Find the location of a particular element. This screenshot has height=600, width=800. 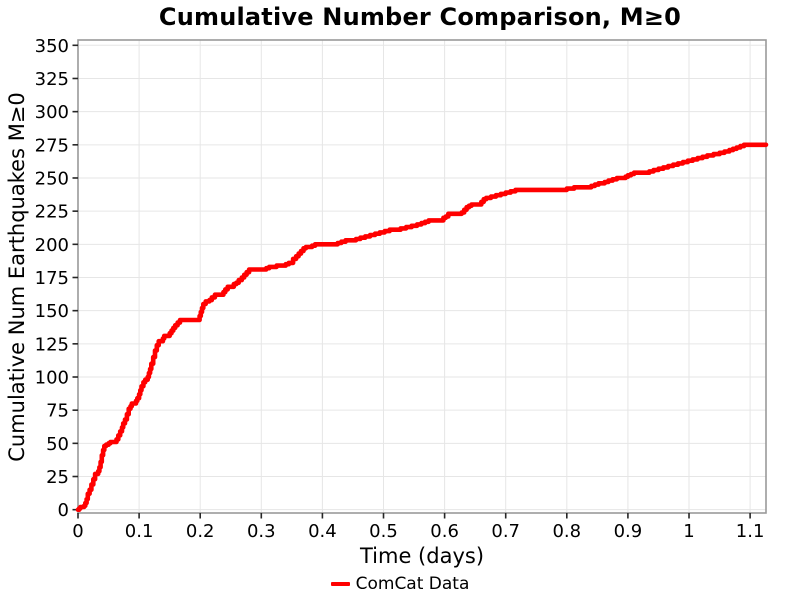

legend: ComCat Data is located at coordinates (400, 584).